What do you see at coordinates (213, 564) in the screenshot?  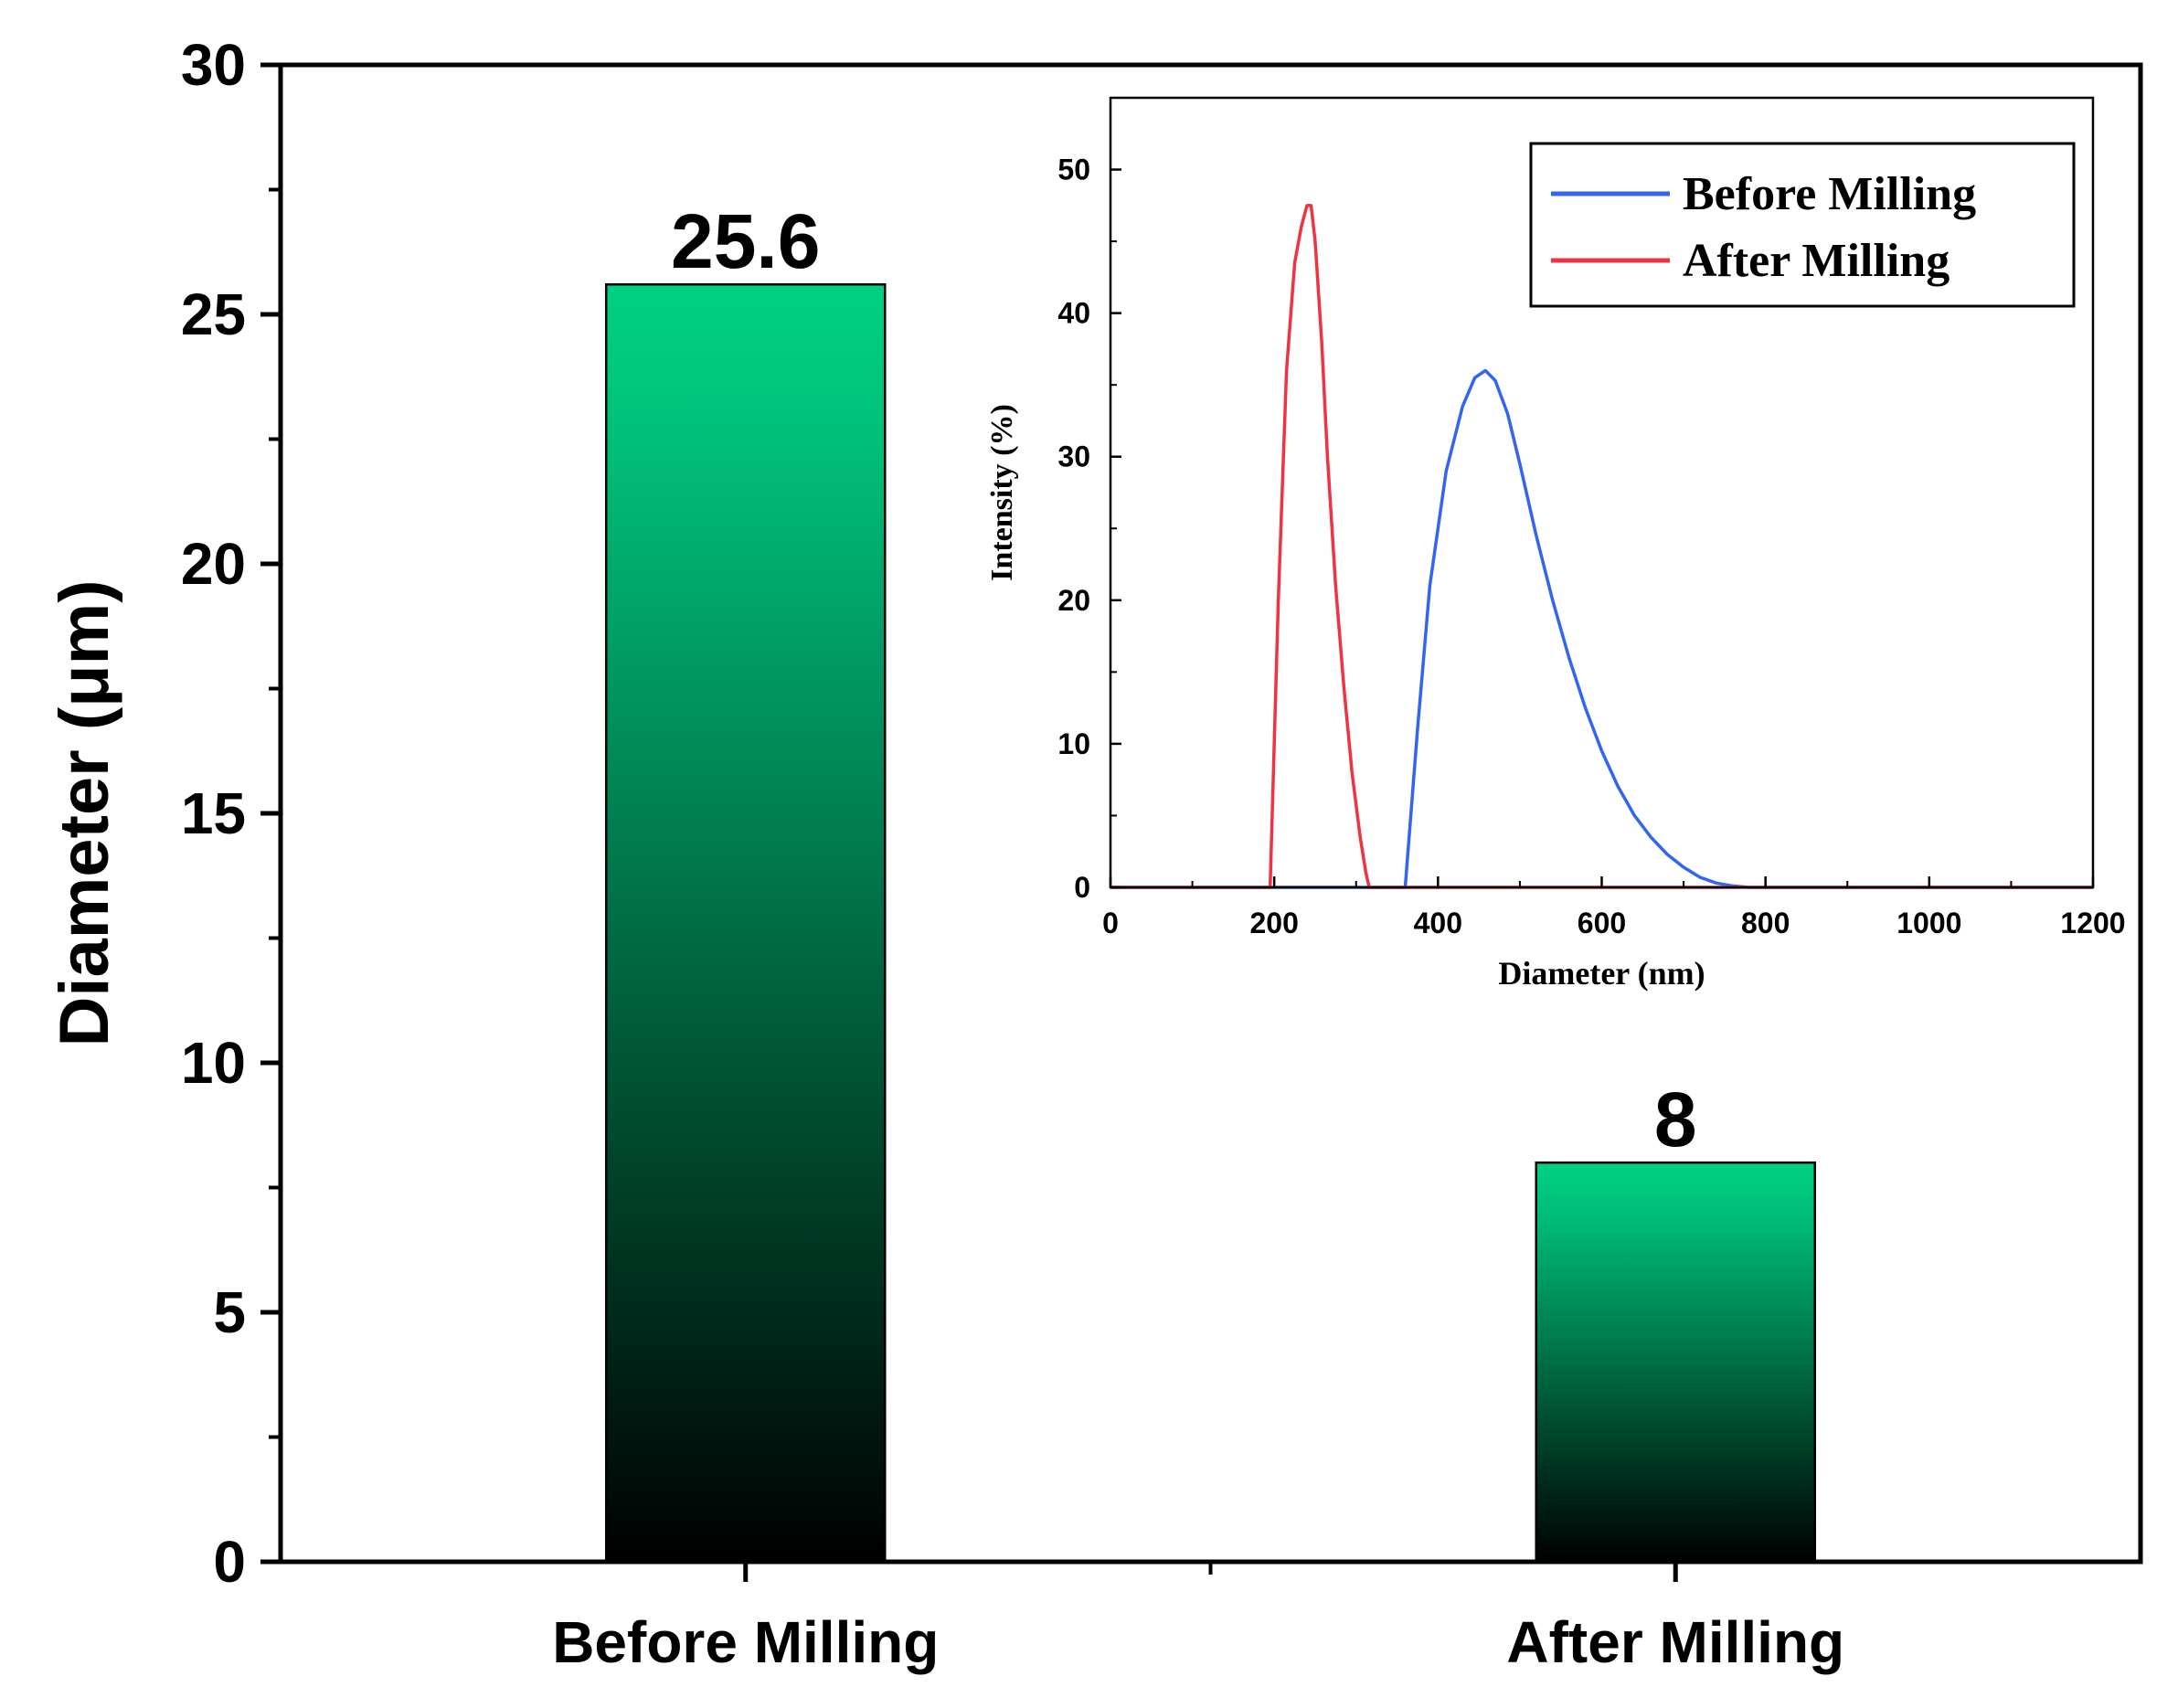 I see `y-tick-label: 20` at bounding box center [213, 564].